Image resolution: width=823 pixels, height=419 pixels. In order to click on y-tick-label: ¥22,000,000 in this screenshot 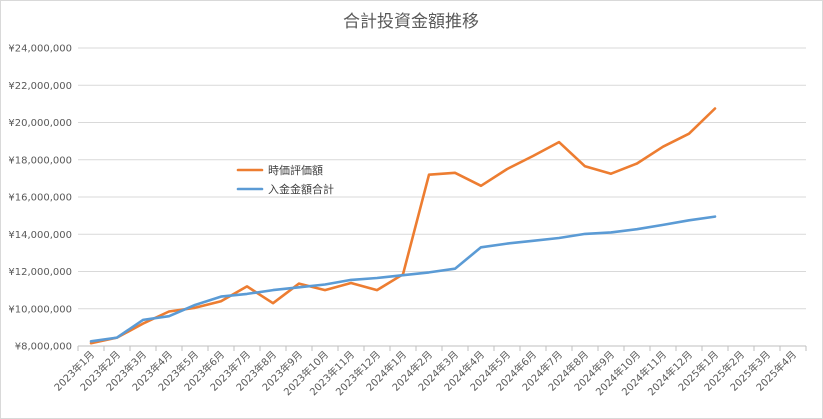, I will do `click(40, 86)`.